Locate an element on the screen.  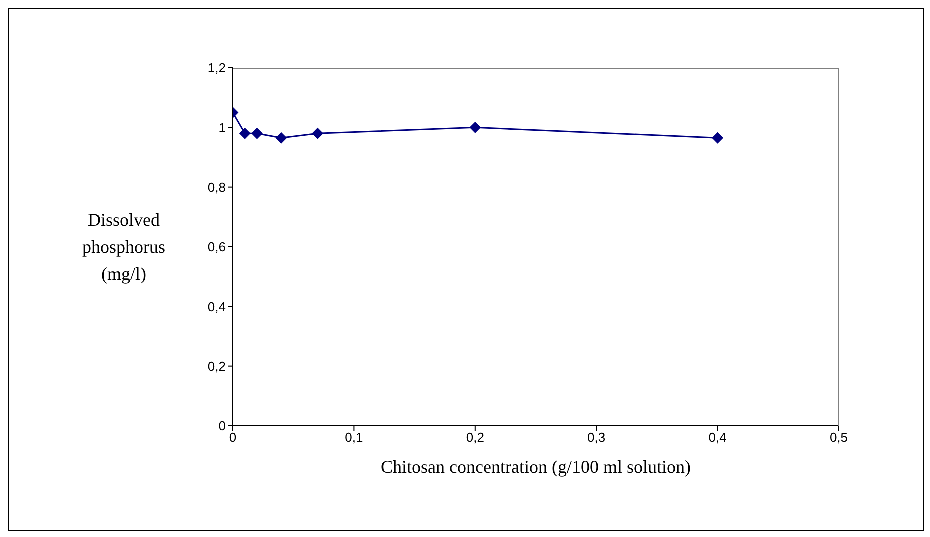
x-tick-label: 0,4 is located at coordinates (717, 438).